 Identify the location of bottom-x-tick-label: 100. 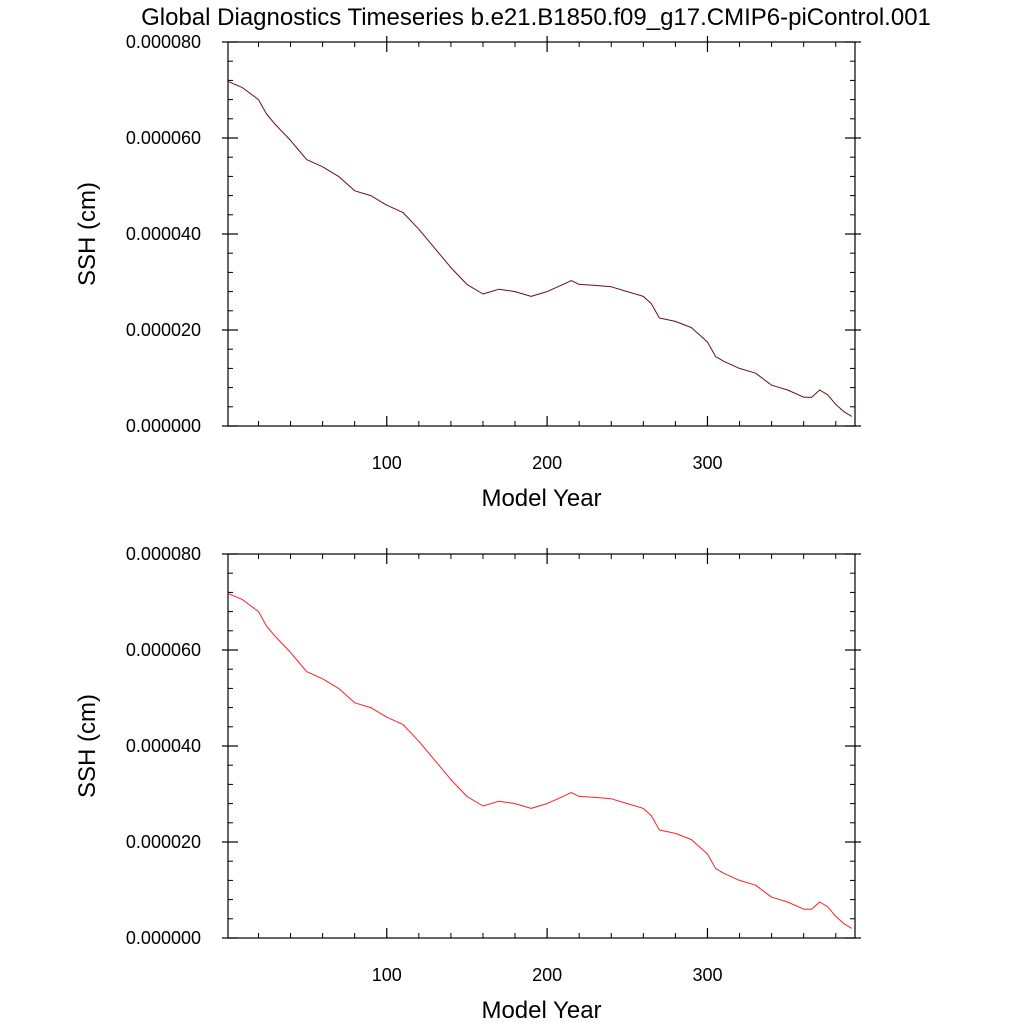
(387, 975).